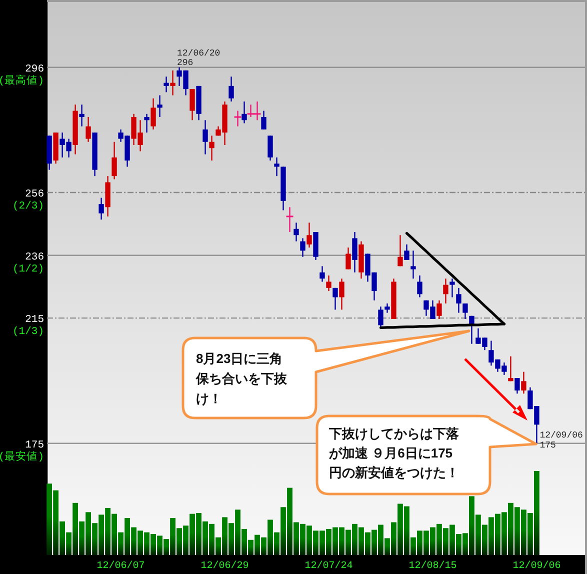 This screenshot has width=587, height=574. I want to click on x-tick-label: 12/06/29, so click(224, 566).